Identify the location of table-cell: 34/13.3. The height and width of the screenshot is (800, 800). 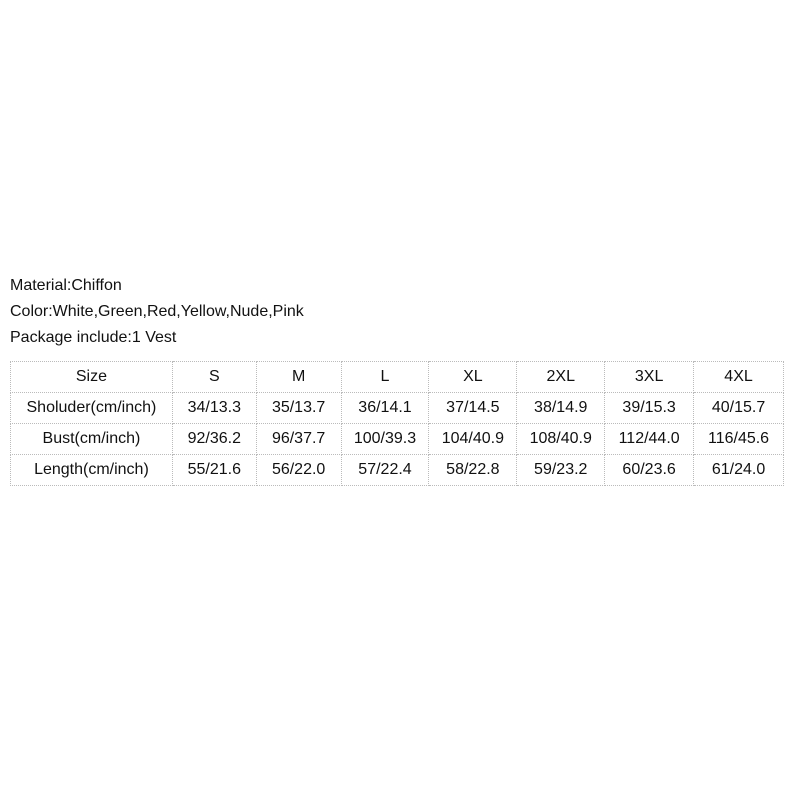
(214, 408).